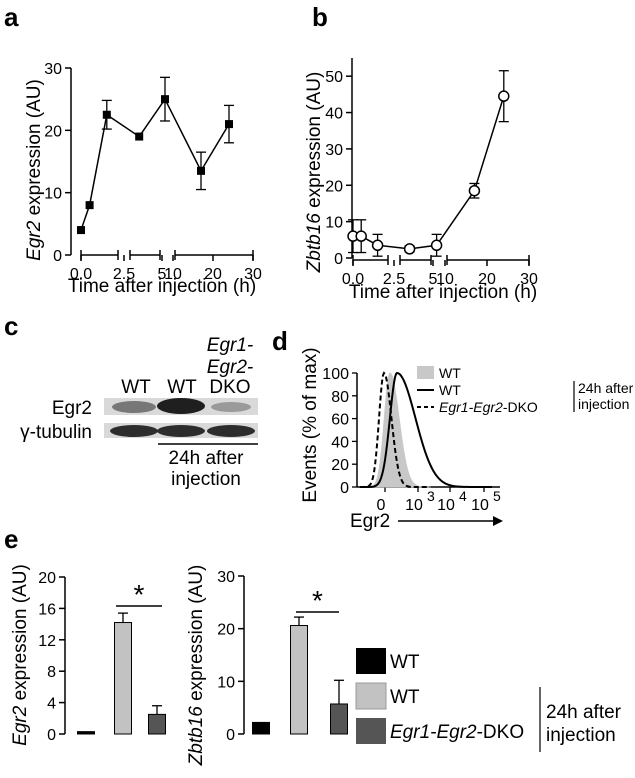 The width and height of the screenshot is (635, 778). What do you see at coordinates (53, 131) in the screenshot?
I see `panel-a-ytick-label: 20` at bounding box center [53, 131].